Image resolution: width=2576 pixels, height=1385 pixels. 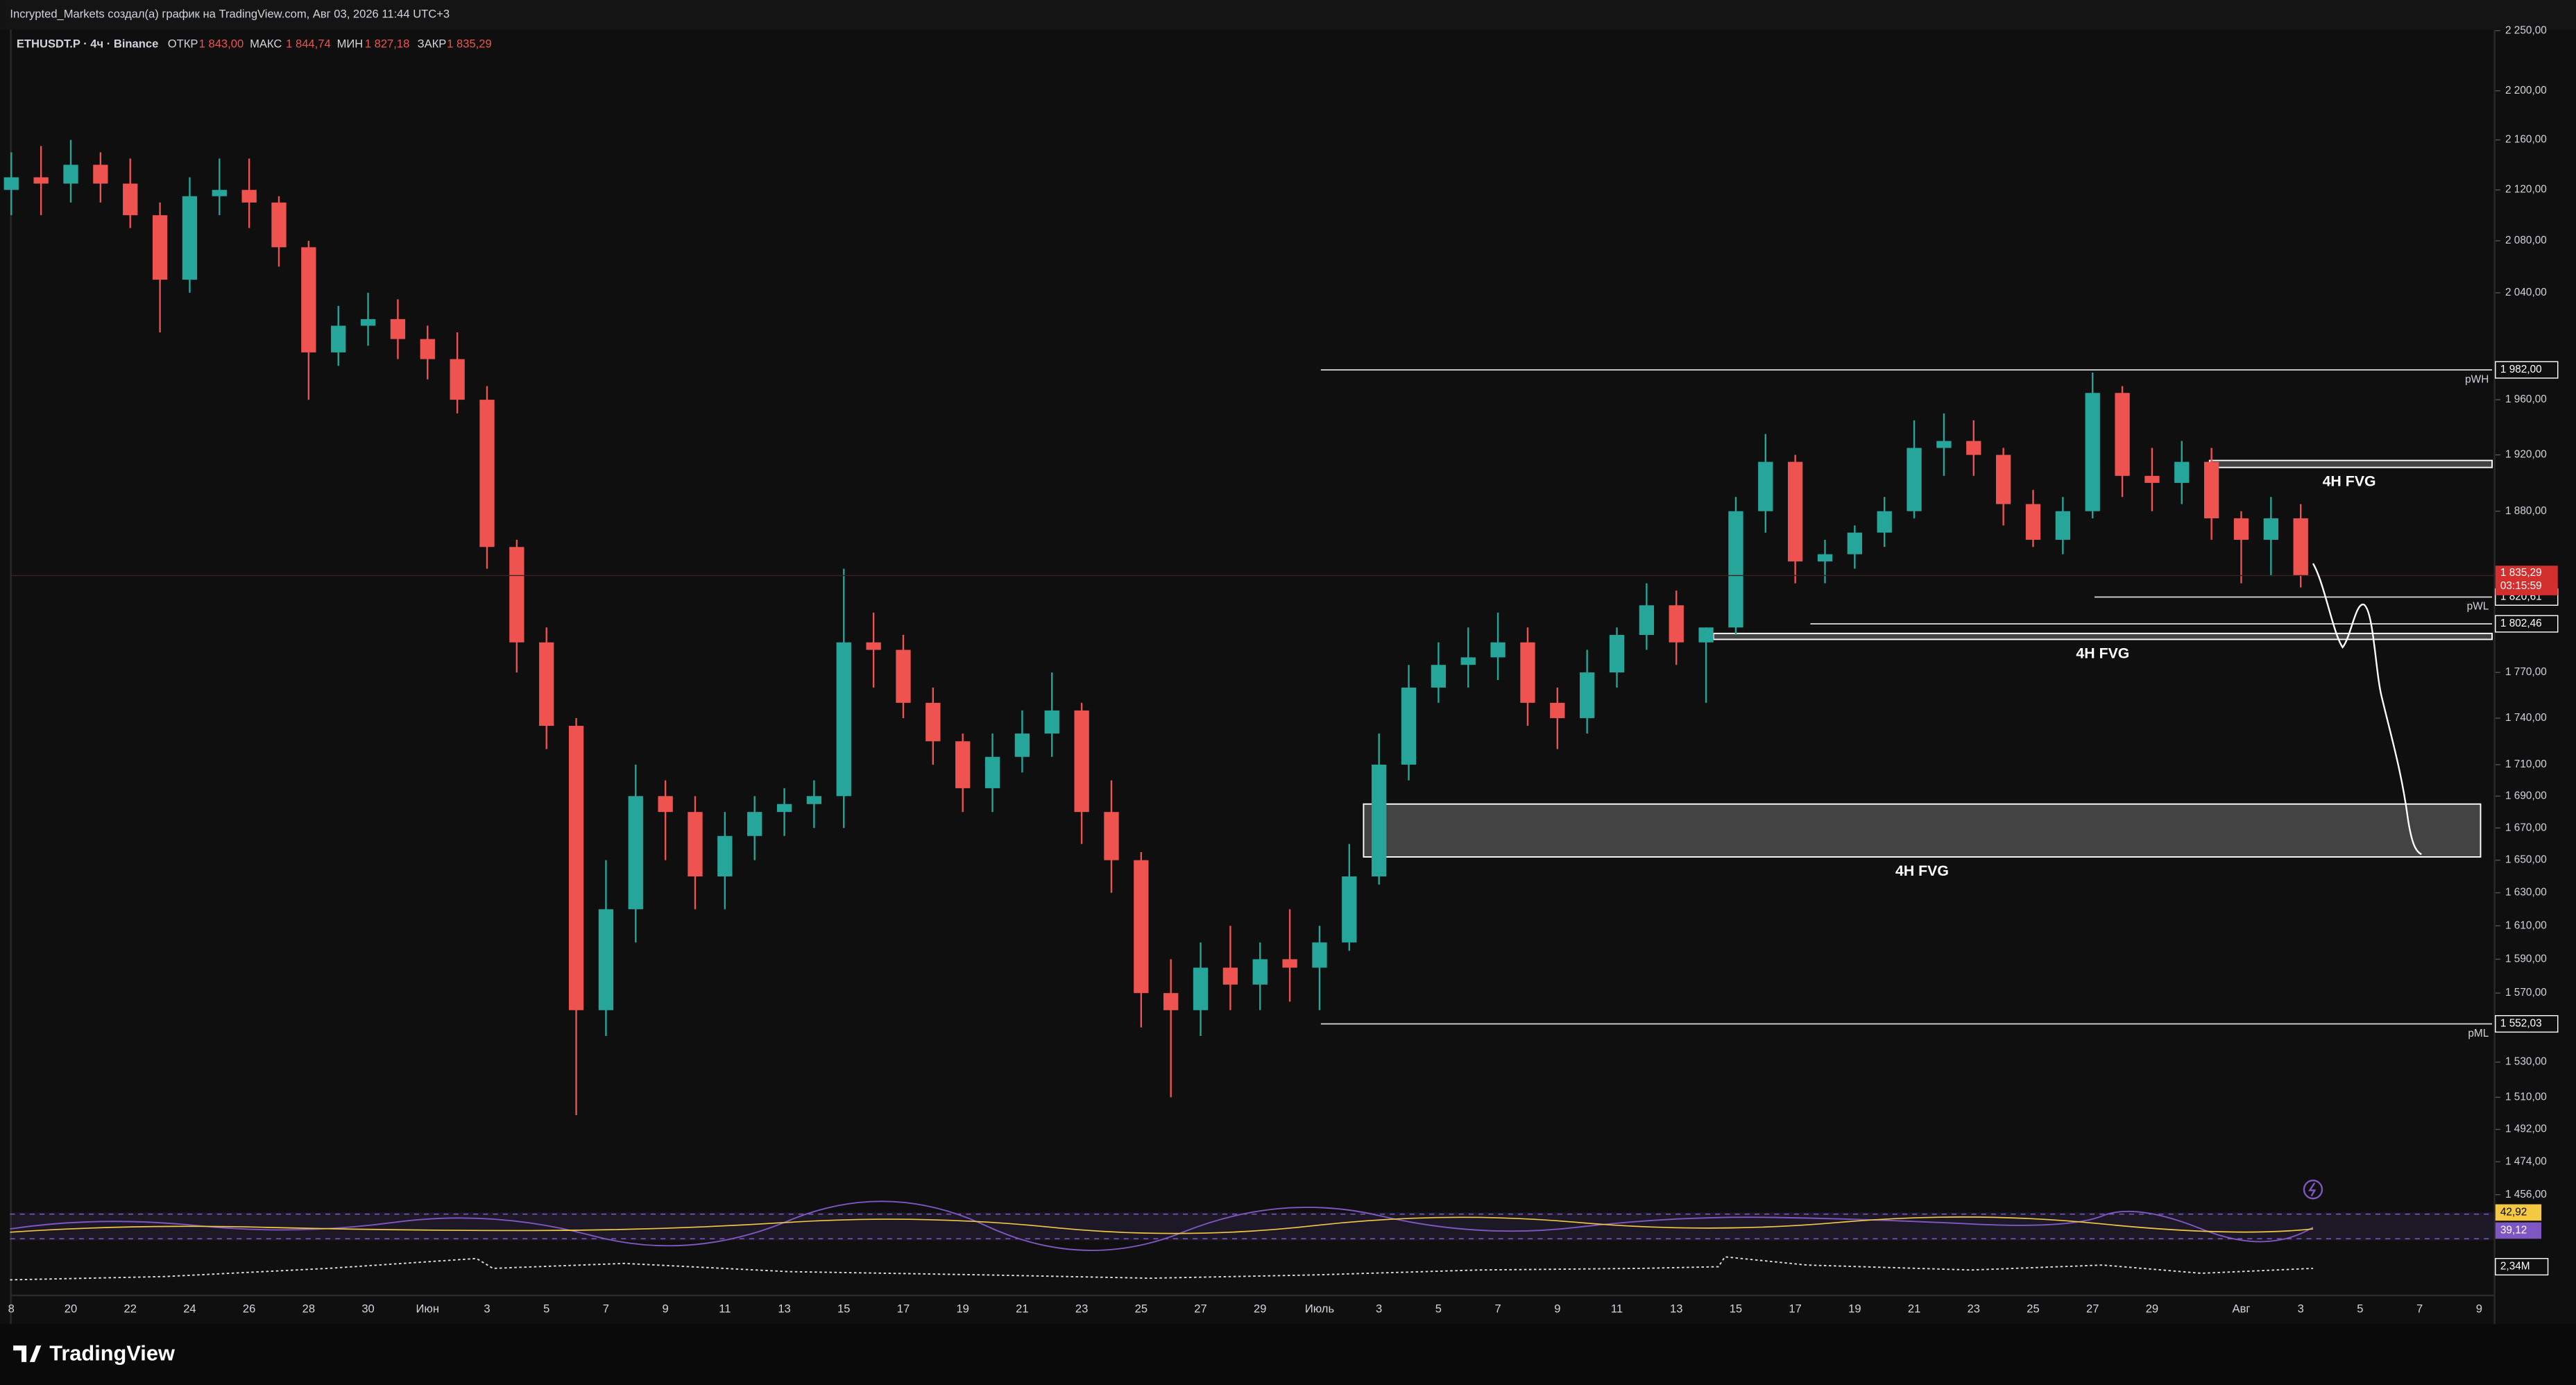 What do you see at coordinates (2534, 663) in the screenshot?
I see `price-axis-pane` at bounding box center [2534, 663].